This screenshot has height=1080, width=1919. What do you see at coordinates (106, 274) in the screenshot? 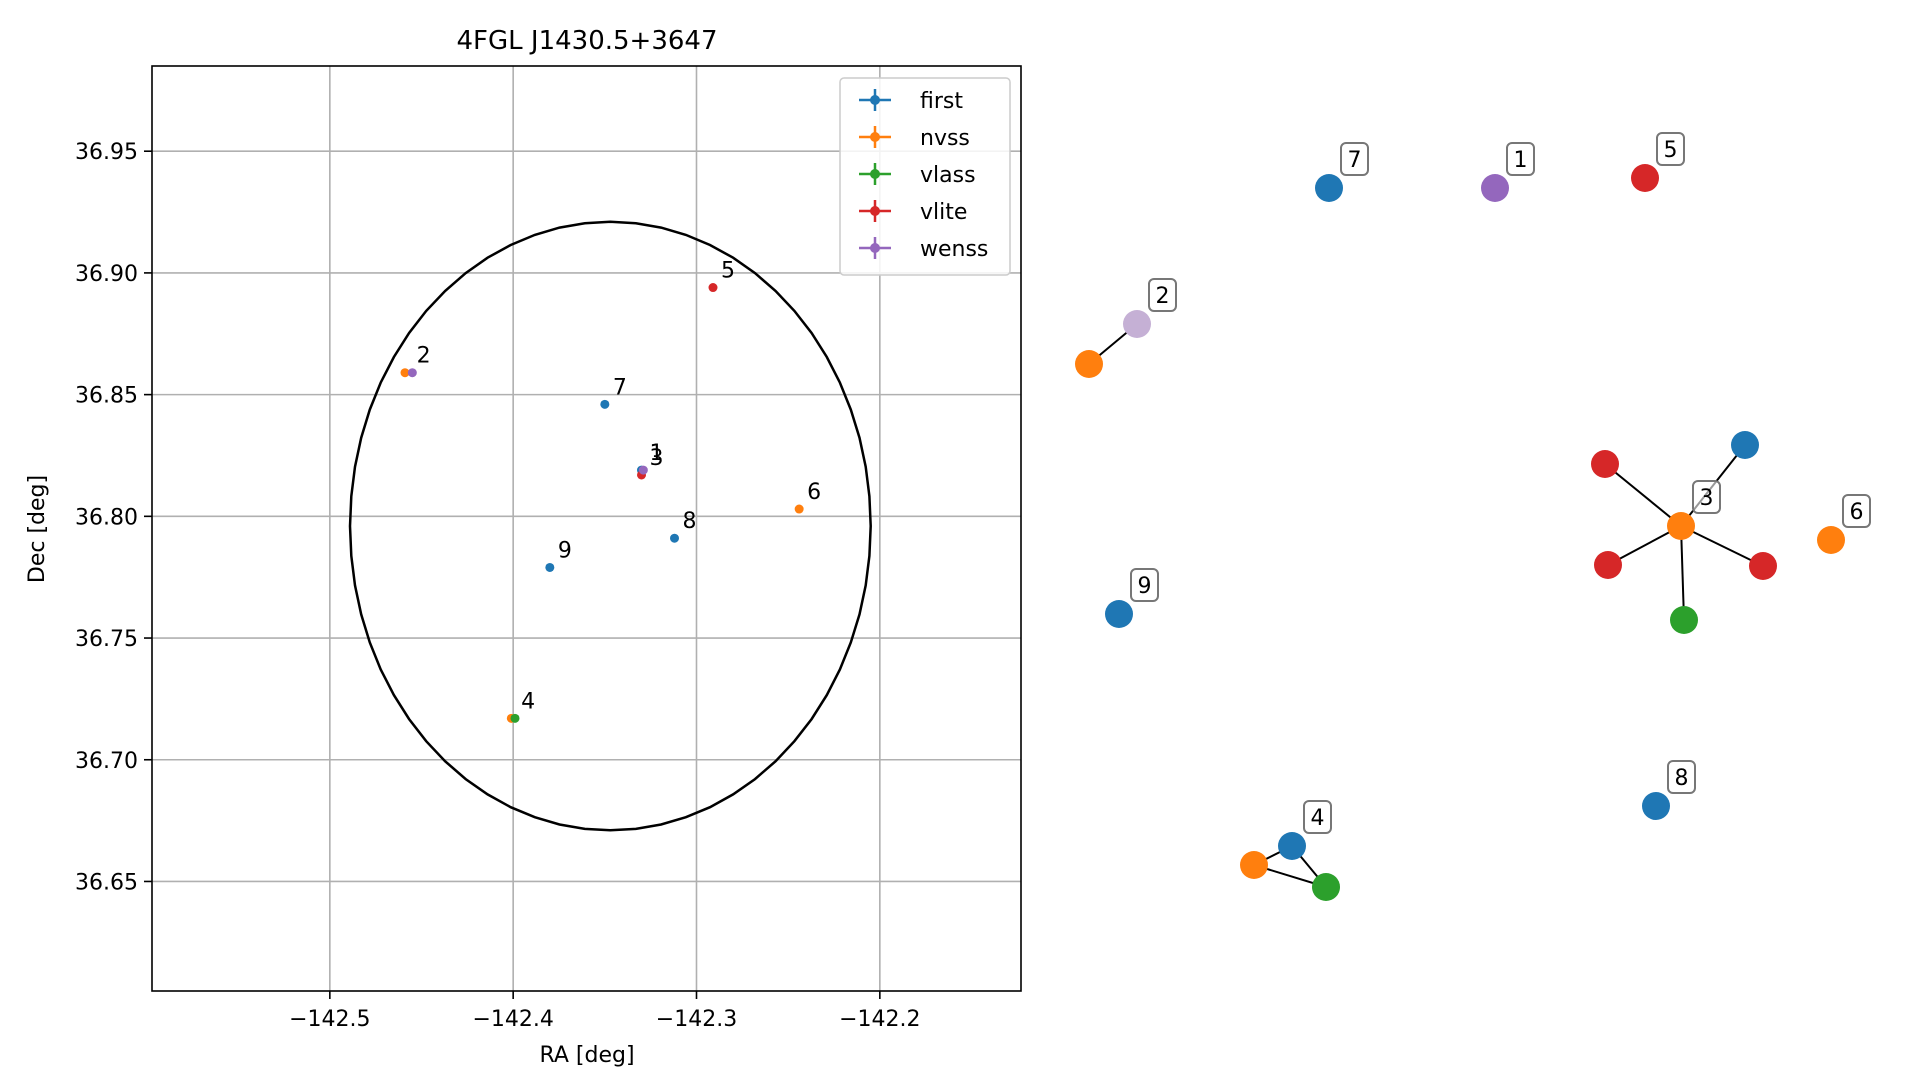
I see `y-tick-label: 36.90` at bounding box center [106, 274].